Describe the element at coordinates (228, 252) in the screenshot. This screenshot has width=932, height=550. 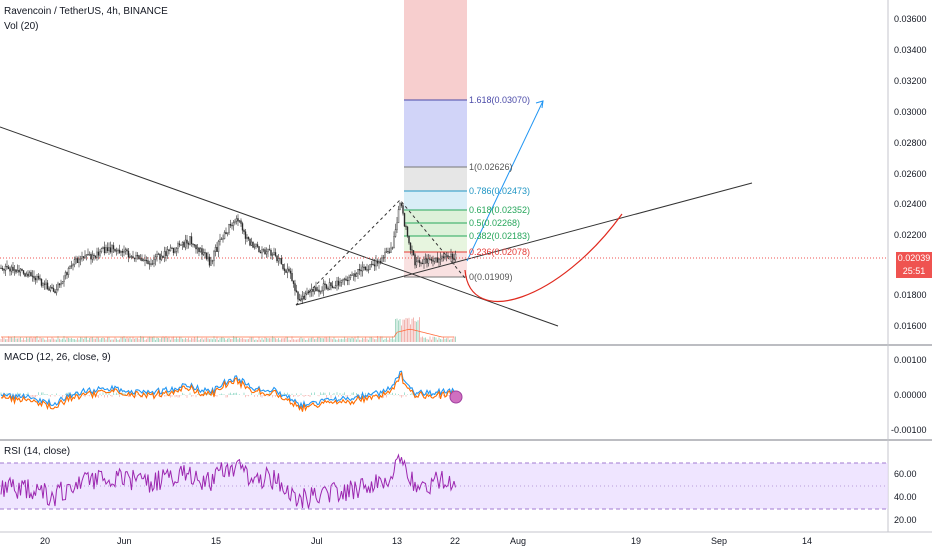
I see `price-candles` at that location.